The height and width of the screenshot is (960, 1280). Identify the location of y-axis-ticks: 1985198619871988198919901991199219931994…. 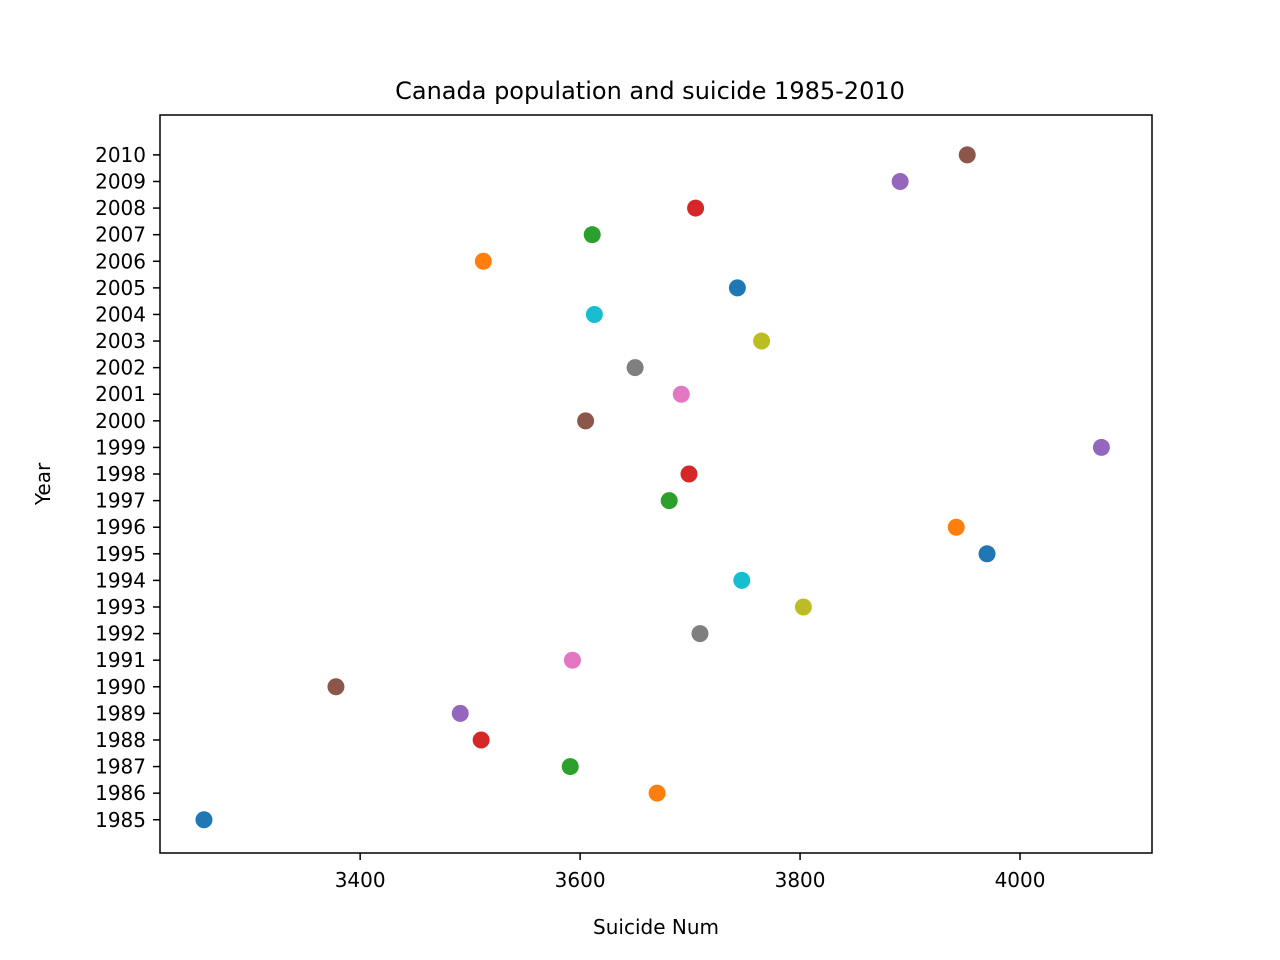
(127, 487).